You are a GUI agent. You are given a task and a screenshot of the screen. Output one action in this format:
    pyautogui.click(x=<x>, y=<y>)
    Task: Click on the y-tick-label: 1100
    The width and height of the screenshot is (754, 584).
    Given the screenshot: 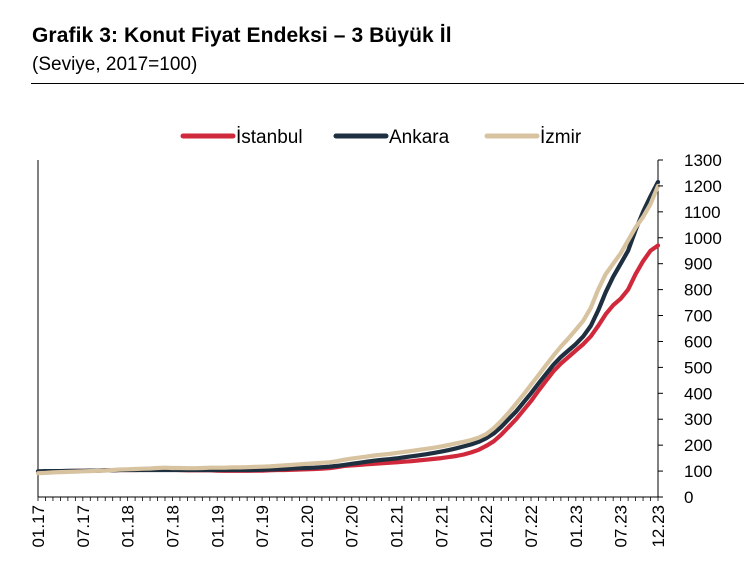 What is the action you would take?
    pyautogui.click(x=702, y=212)
    